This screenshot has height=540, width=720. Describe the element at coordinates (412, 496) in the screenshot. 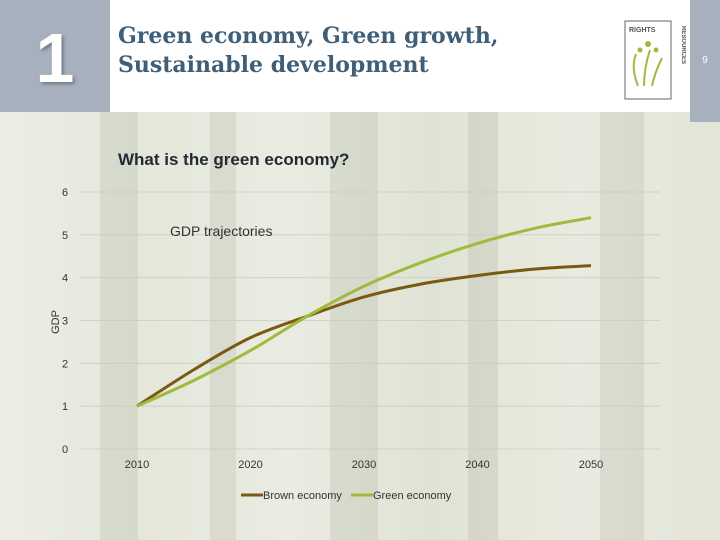

I see `legend-label: Green economy` at that location.